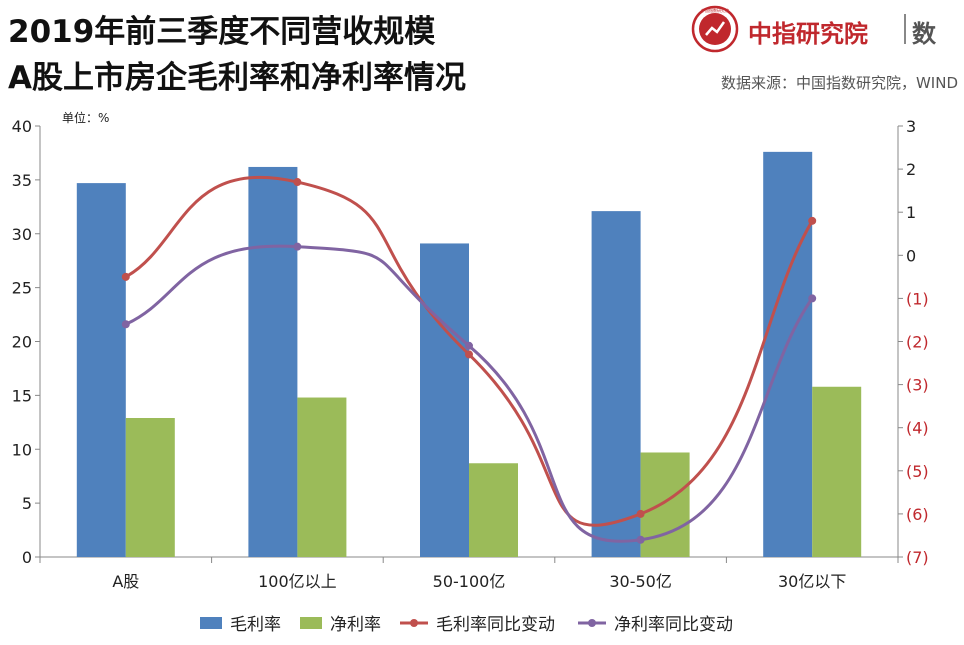 This screenshot has width=964, height=645. What do you see at coordinates (917, 557) in the screenshot?
I see `y-right-tick-label: (7)` at bounding box center [917, 557].